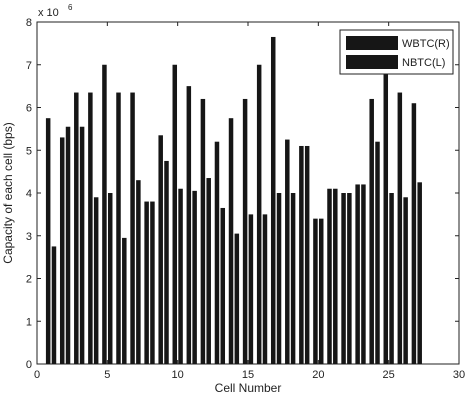  Describe the element at coordinates (29, 194) in the screenshot. I see `y-tick-label: 4` at that location.